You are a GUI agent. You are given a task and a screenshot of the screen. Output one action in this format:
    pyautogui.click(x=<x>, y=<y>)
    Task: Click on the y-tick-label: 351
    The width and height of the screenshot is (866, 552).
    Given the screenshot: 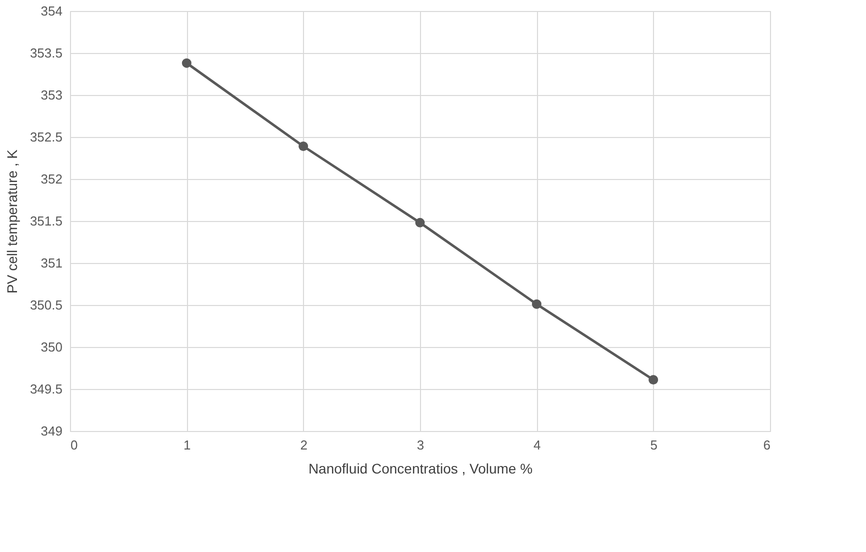 What is the action you would take?
    pyautogui.click(x=51, y=263)
    